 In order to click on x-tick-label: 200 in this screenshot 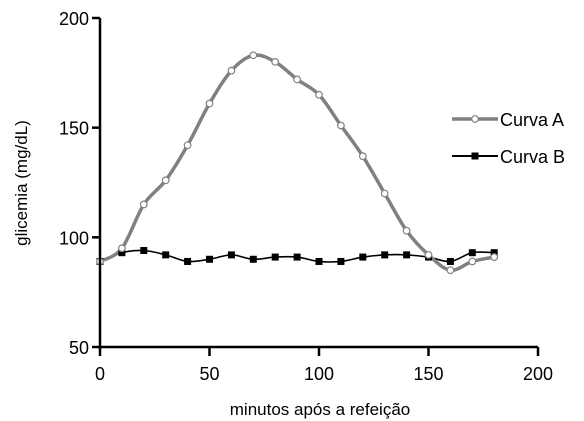, I will do `click(538, 374)`.